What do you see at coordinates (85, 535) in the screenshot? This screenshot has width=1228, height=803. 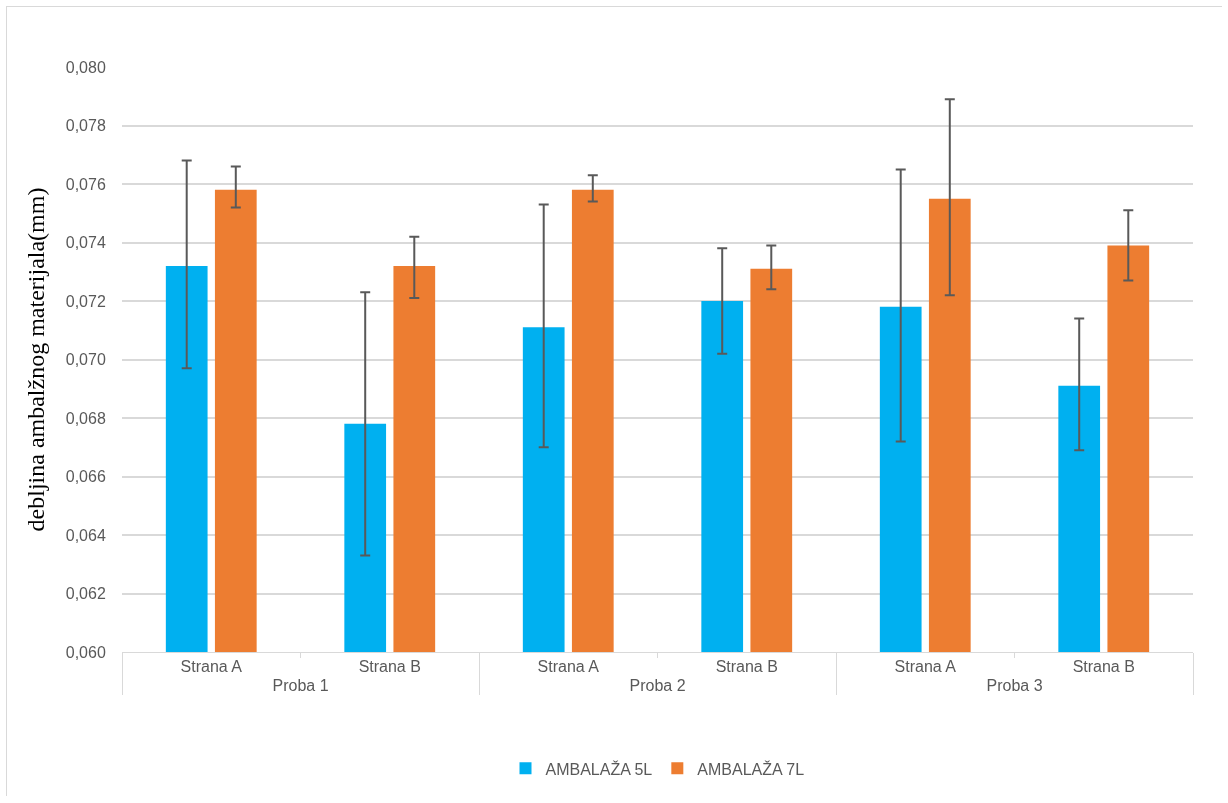 I see `y-tick-label: 0,064` at bounding box center [85, 535].